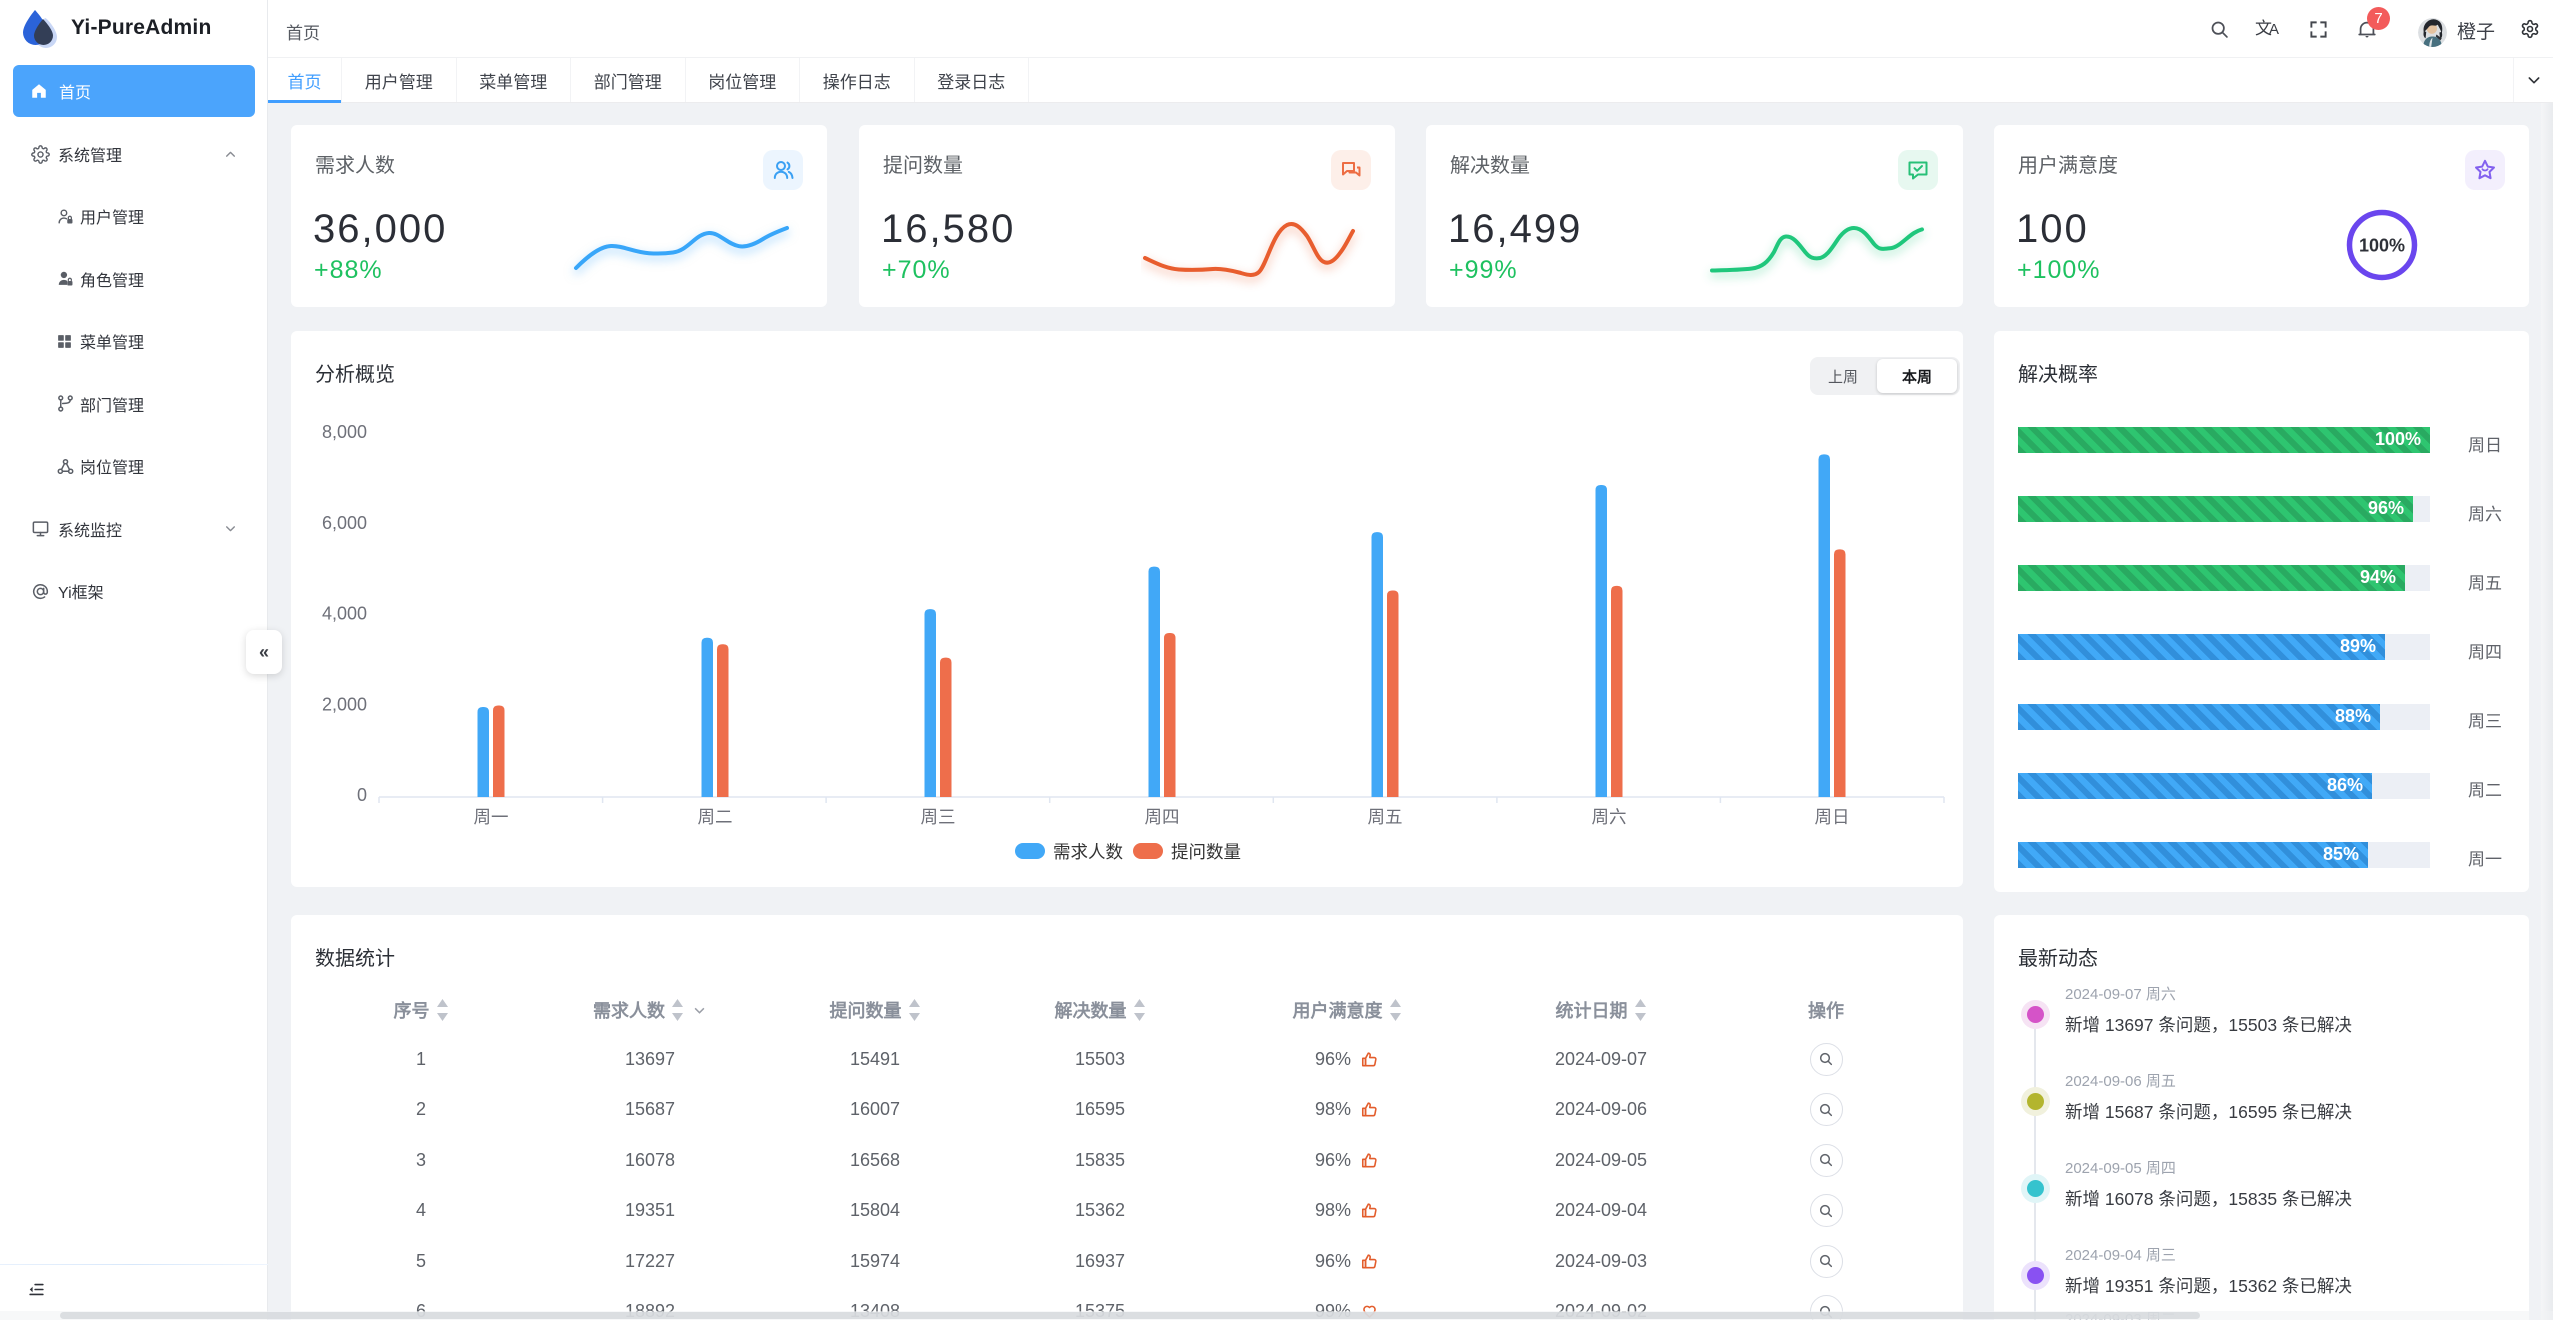 This screenshot has height=1320, width=2553. Describe the element at coordinates (491, 817) in the screenshot. I see `svg-text: 周一` at that location.